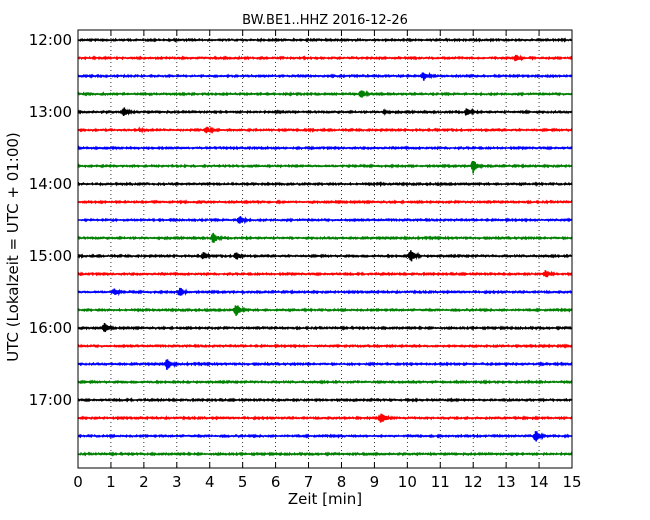 This screenshot has width=650, height=520. I want to click on x-tick-label-2: 2, so click(144, 482).